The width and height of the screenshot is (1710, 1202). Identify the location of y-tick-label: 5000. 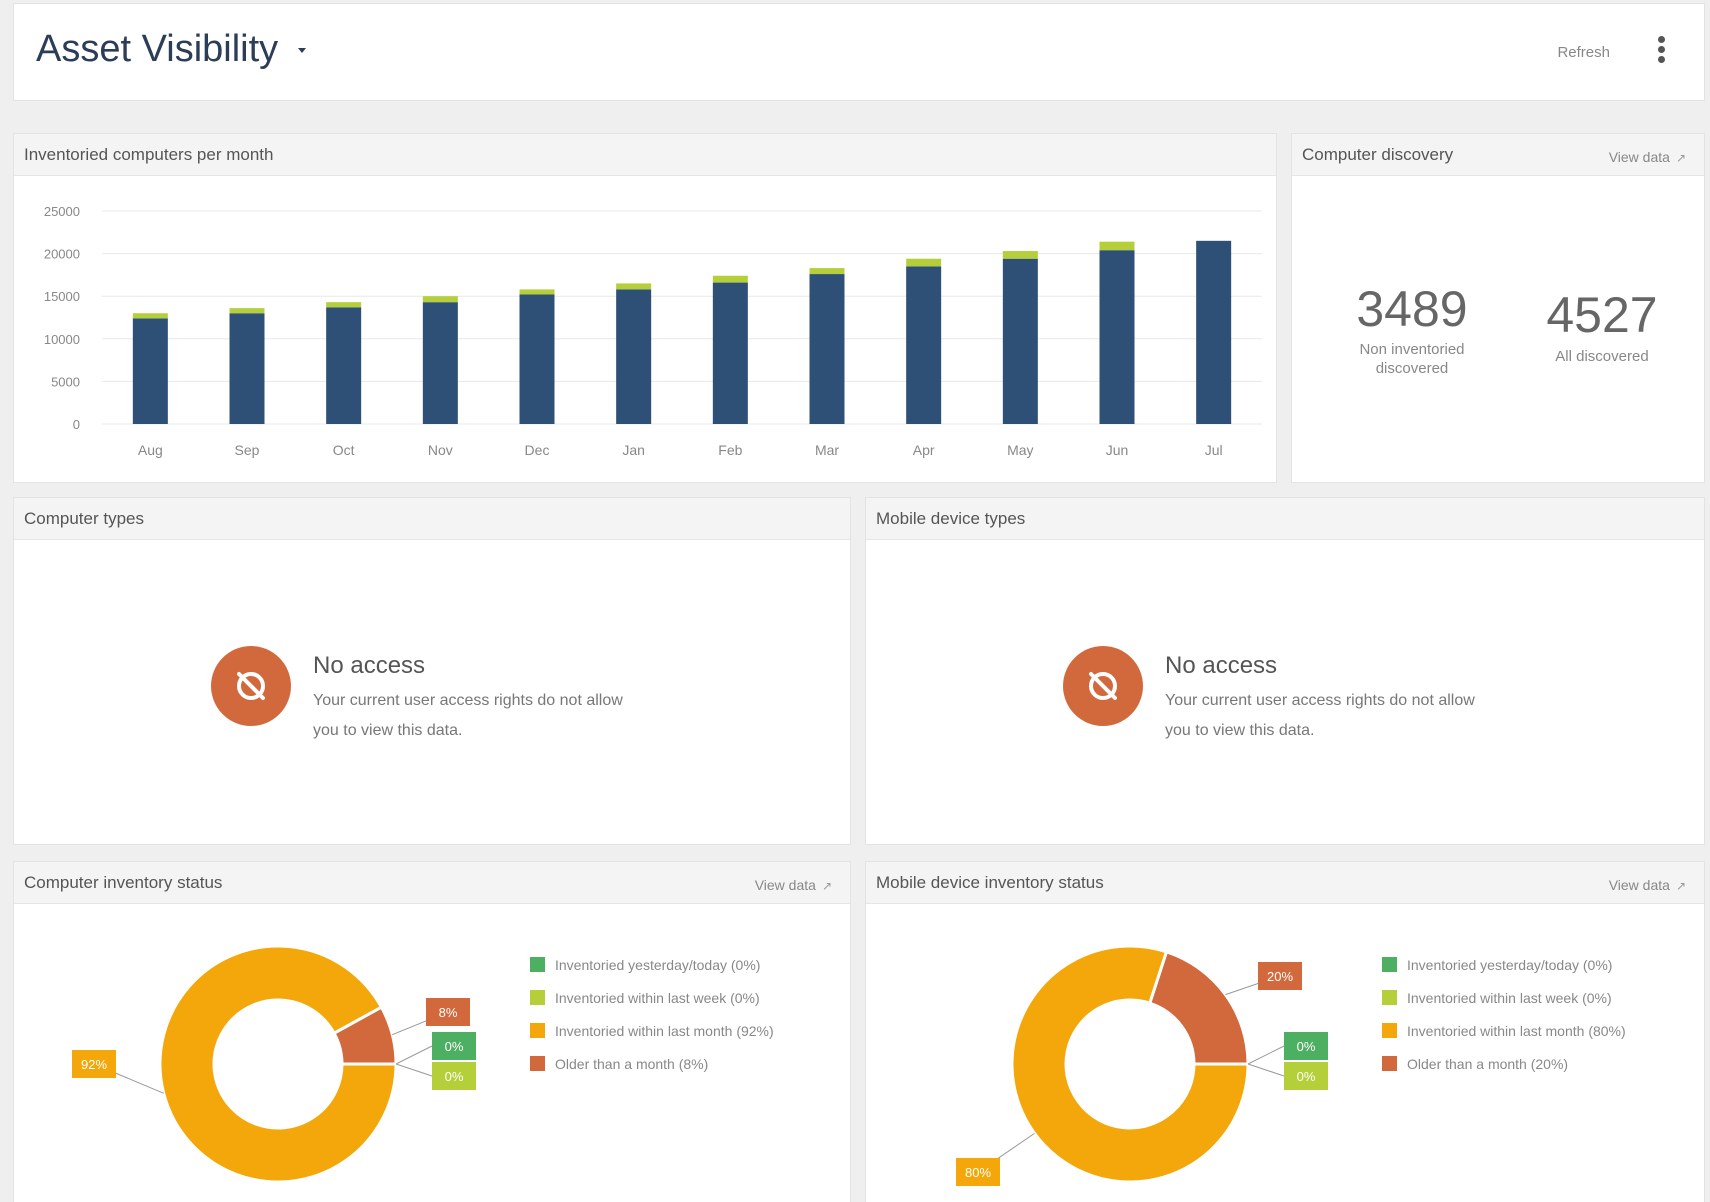
(65, 381).